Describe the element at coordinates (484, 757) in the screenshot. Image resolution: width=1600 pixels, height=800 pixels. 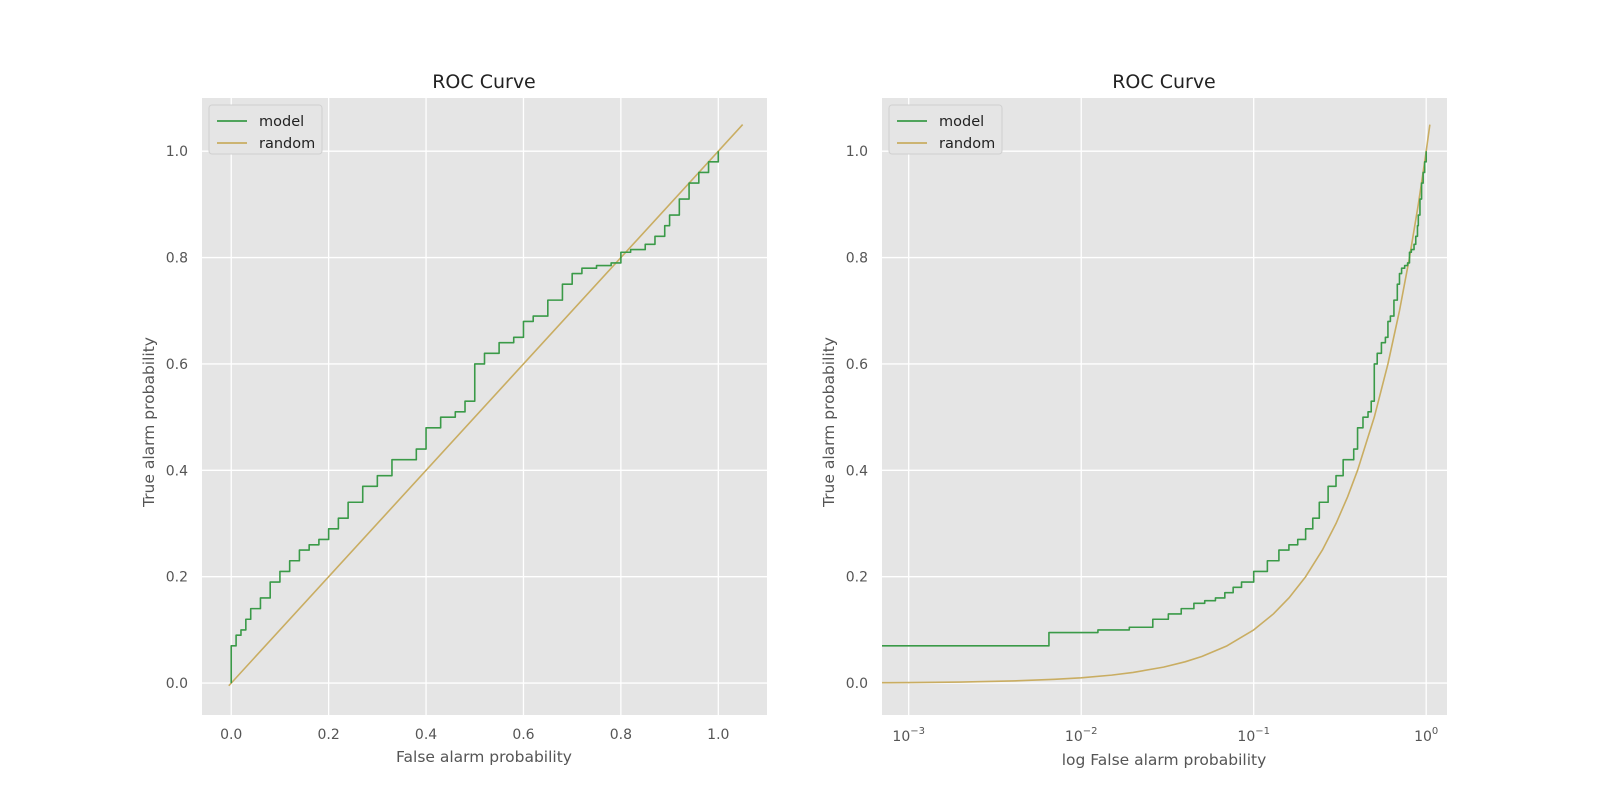
I see `x-axis-label: False alarm probability` at that location.